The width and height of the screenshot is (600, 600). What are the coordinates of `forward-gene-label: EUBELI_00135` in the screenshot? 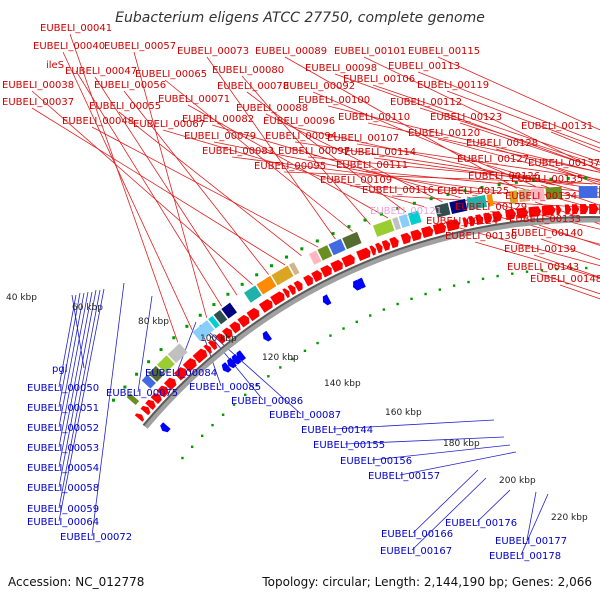 It's located at (547, 179).